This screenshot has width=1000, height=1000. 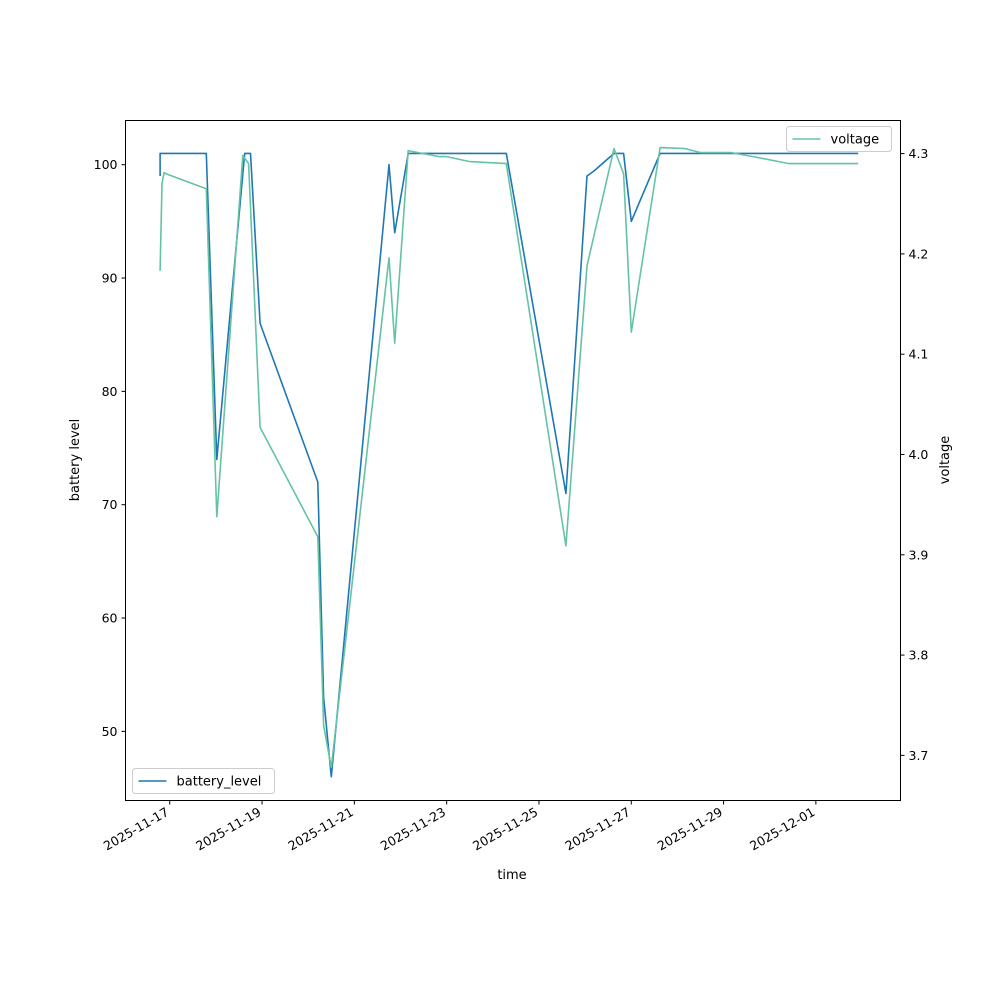 I want to click on x-axis-label: time, so click(x=511, y=875).